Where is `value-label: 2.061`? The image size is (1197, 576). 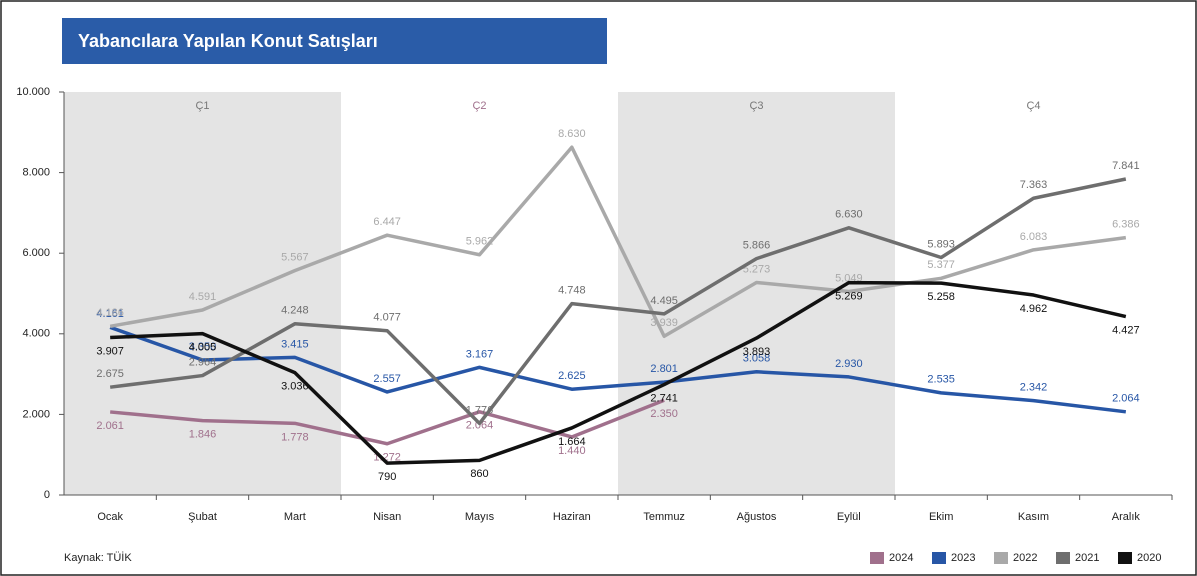 value-label: 2.061 is located at coordinates (110, 426).